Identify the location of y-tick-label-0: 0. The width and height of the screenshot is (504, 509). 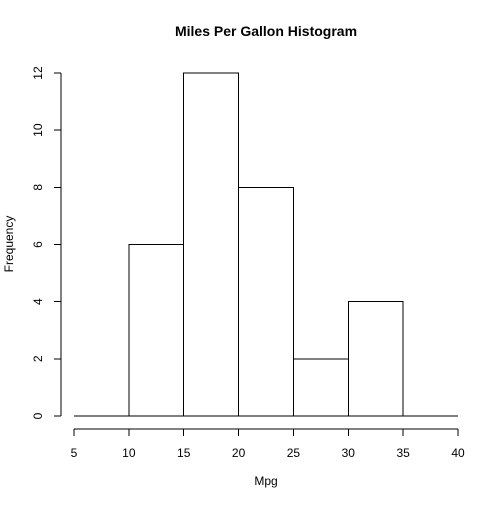
(38, 415).